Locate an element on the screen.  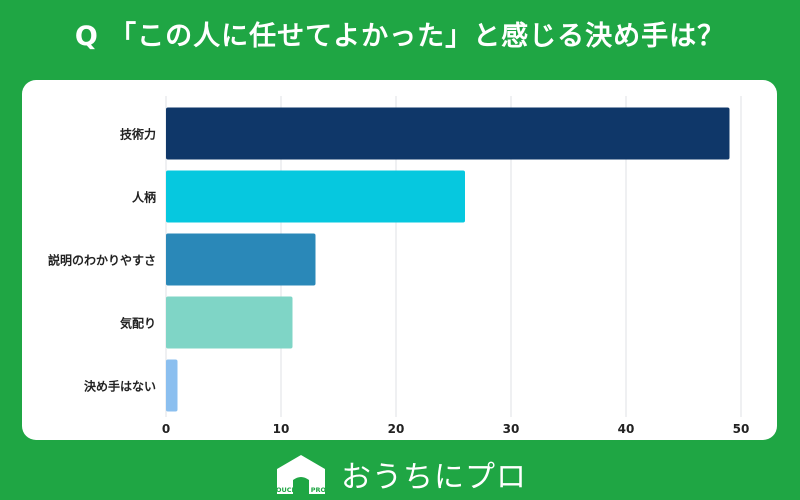
x-tick-label-4: 40 is located at coordinates (626, 429).